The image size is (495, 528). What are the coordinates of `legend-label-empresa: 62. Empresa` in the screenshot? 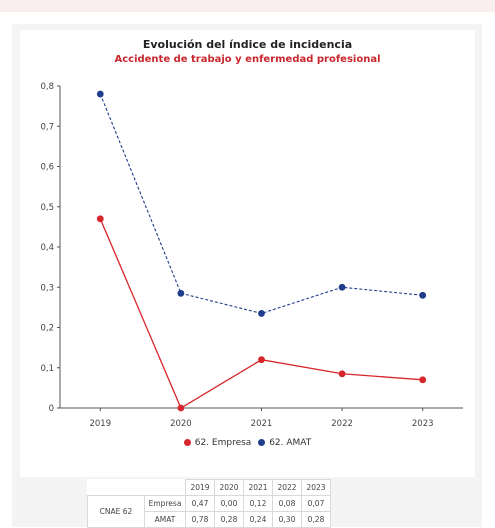 It's located at (223, 443).